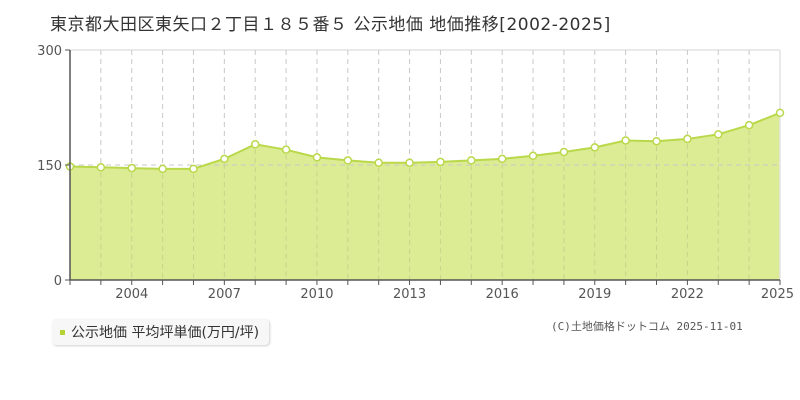 This screenshot has width=800, height=400. I want to click on x-tick-label: 2007, so click(224, 294).